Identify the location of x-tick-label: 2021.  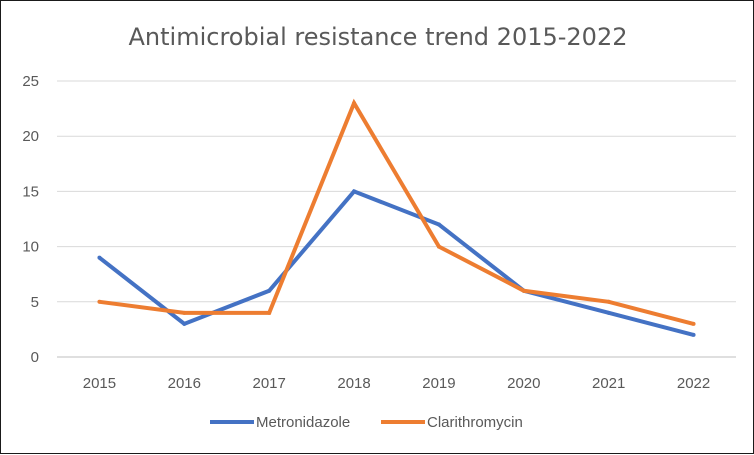
(608, 383).